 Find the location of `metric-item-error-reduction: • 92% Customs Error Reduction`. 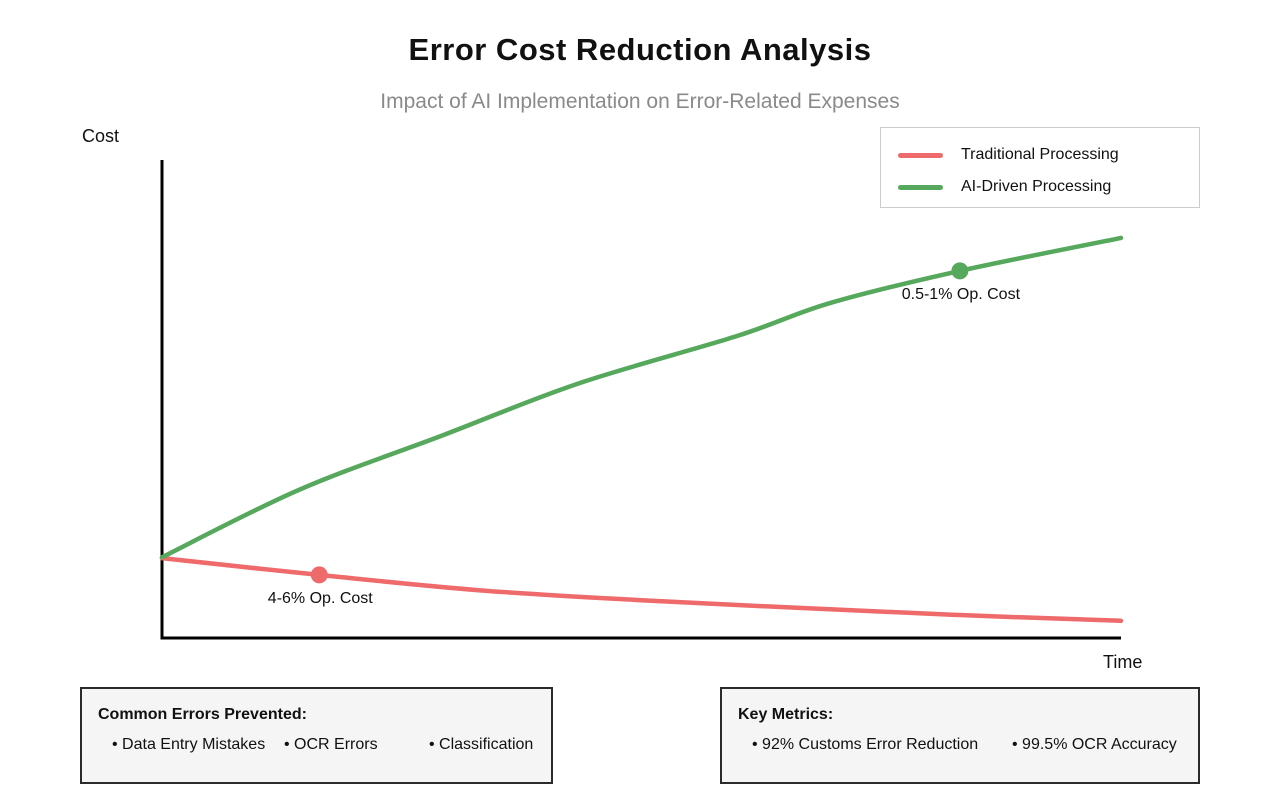

metric-item-error-reduction: • 92% Customs Error Reduction is located at coordinates (865, 744).